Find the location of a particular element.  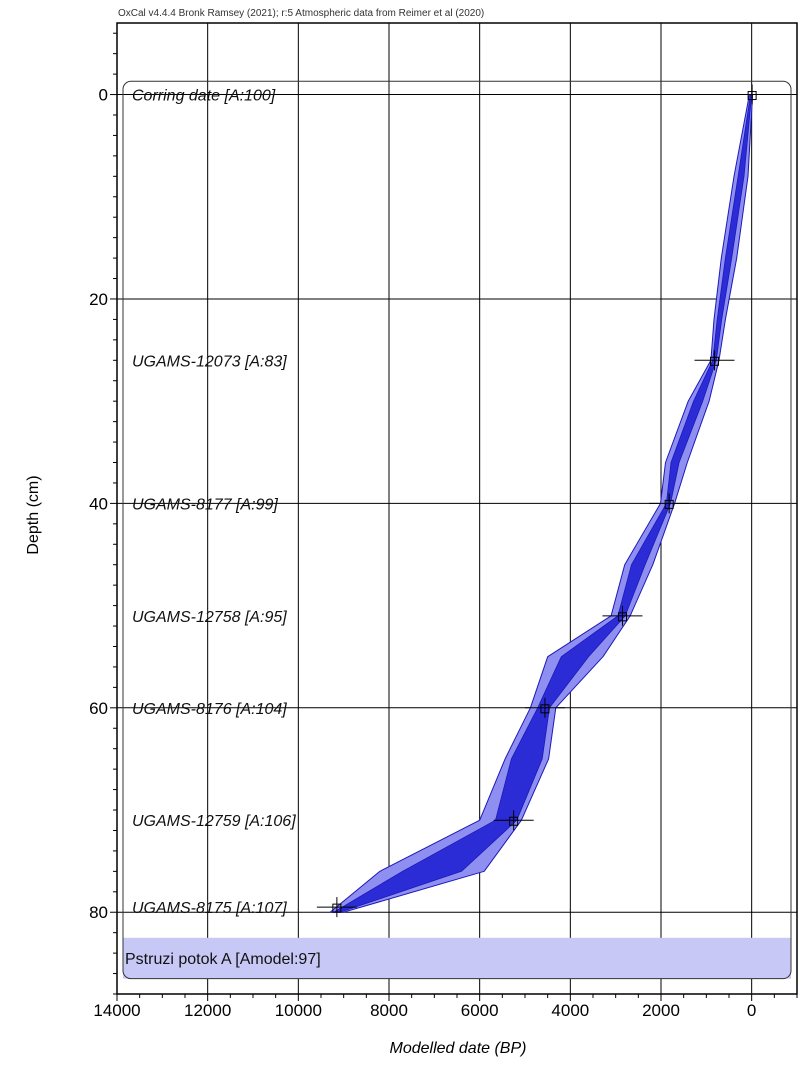

model-label: Pstruzi potok A [Amodel:97] is located at coordinates (223, 959).